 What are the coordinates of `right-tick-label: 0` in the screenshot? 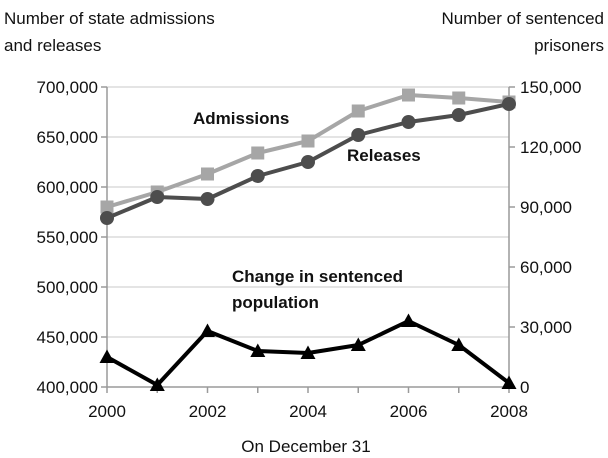 It's located at (524, 387).